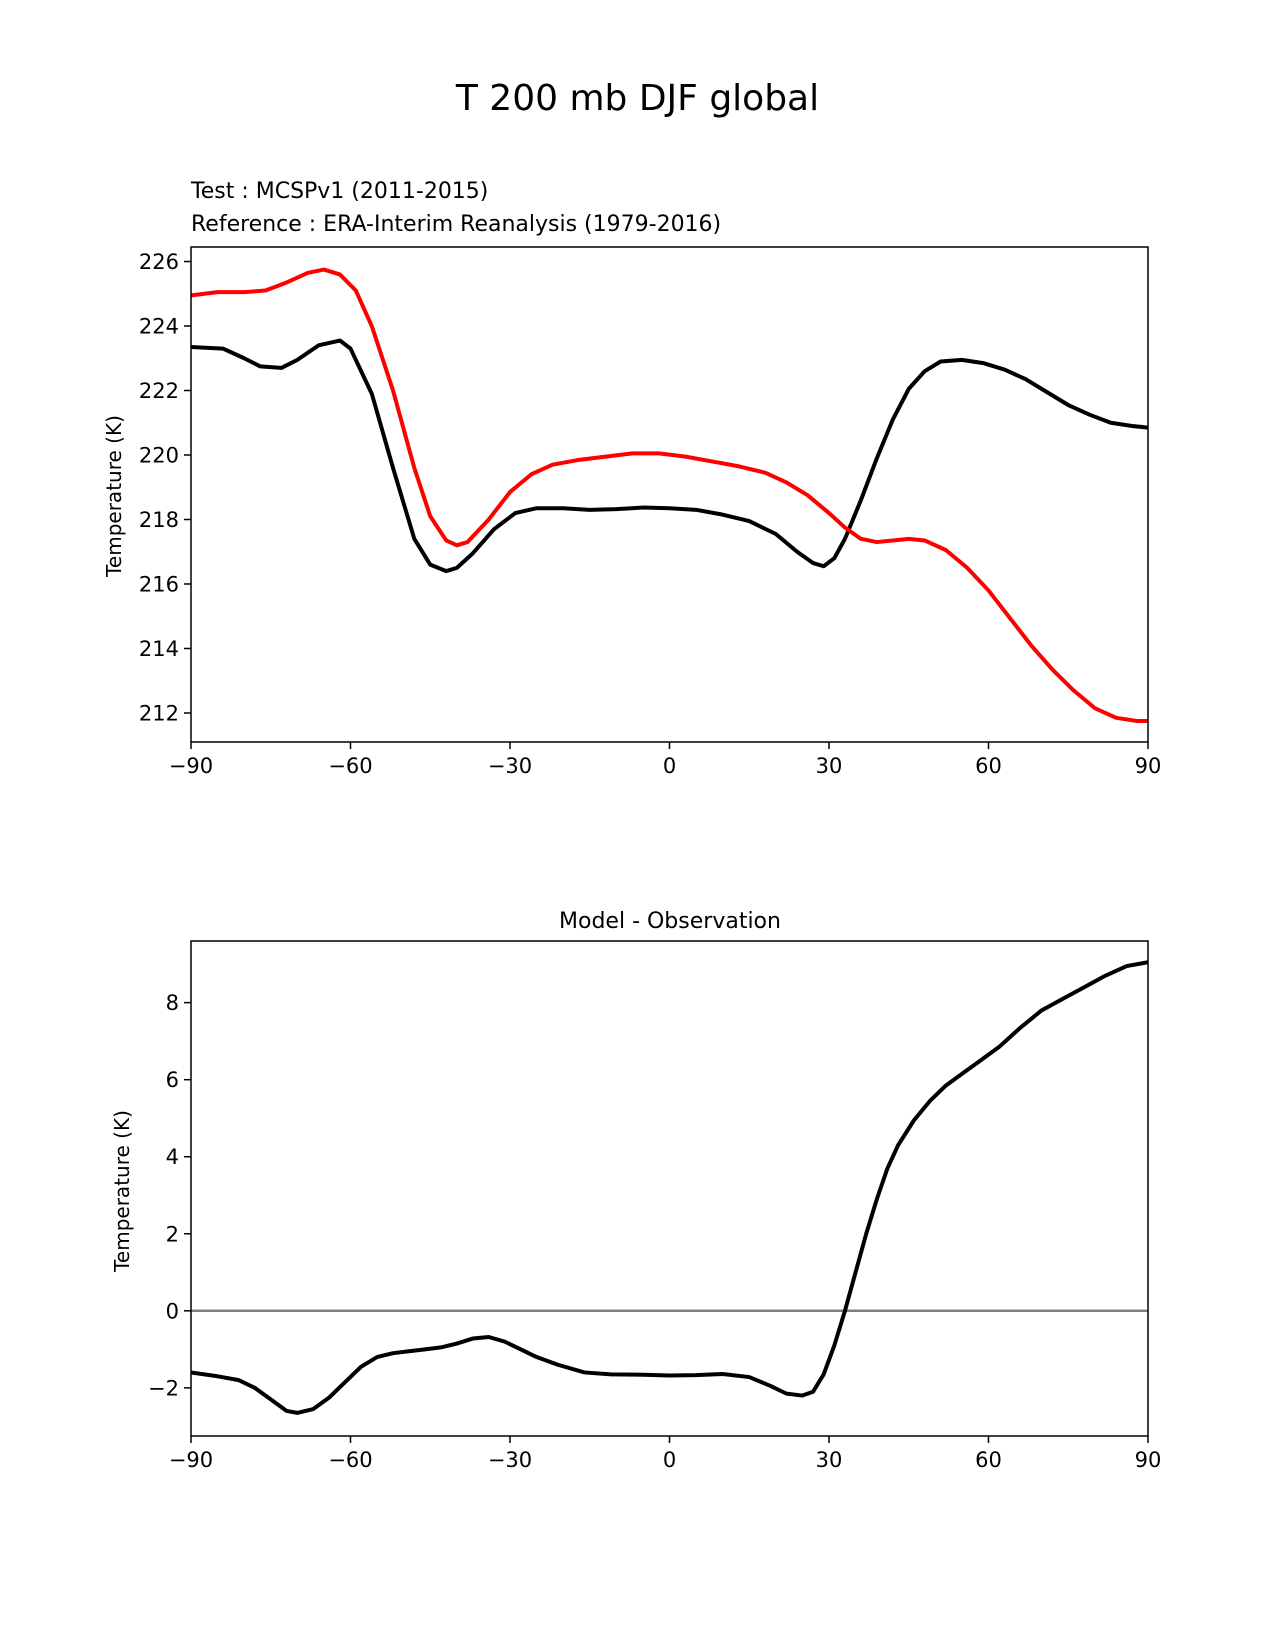 This screenshot has height=1650, width=1275. I want to click on top-ytick-label: 220, so click(159, 455).